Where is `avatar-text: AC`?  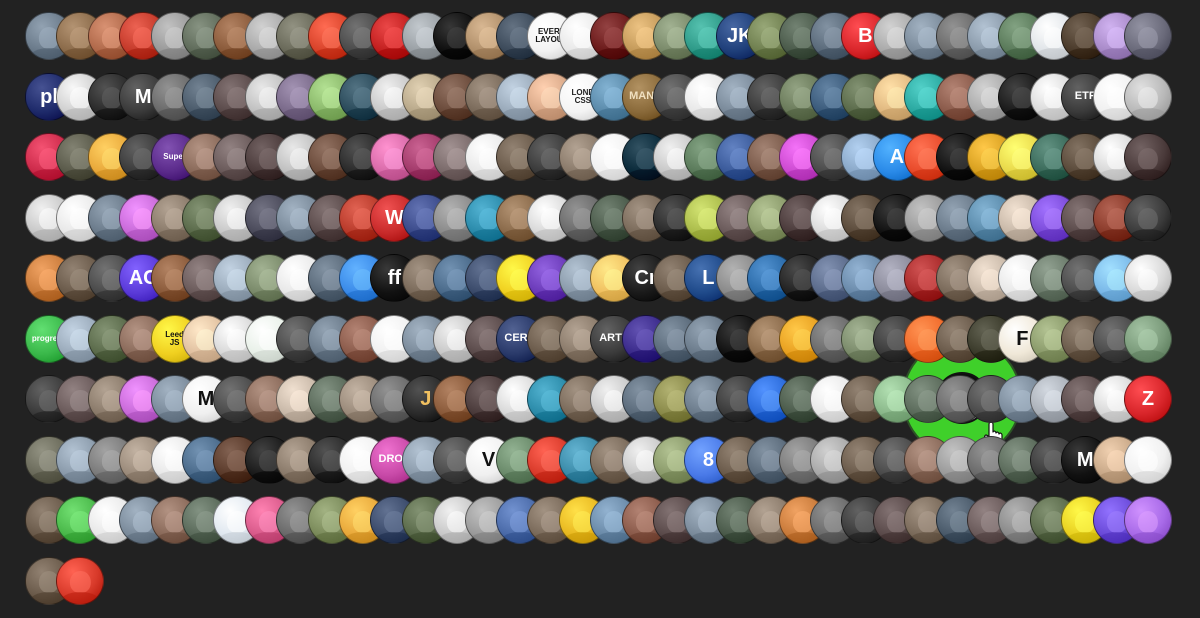 avatar-text: AC is located at coordinates (143, 278).